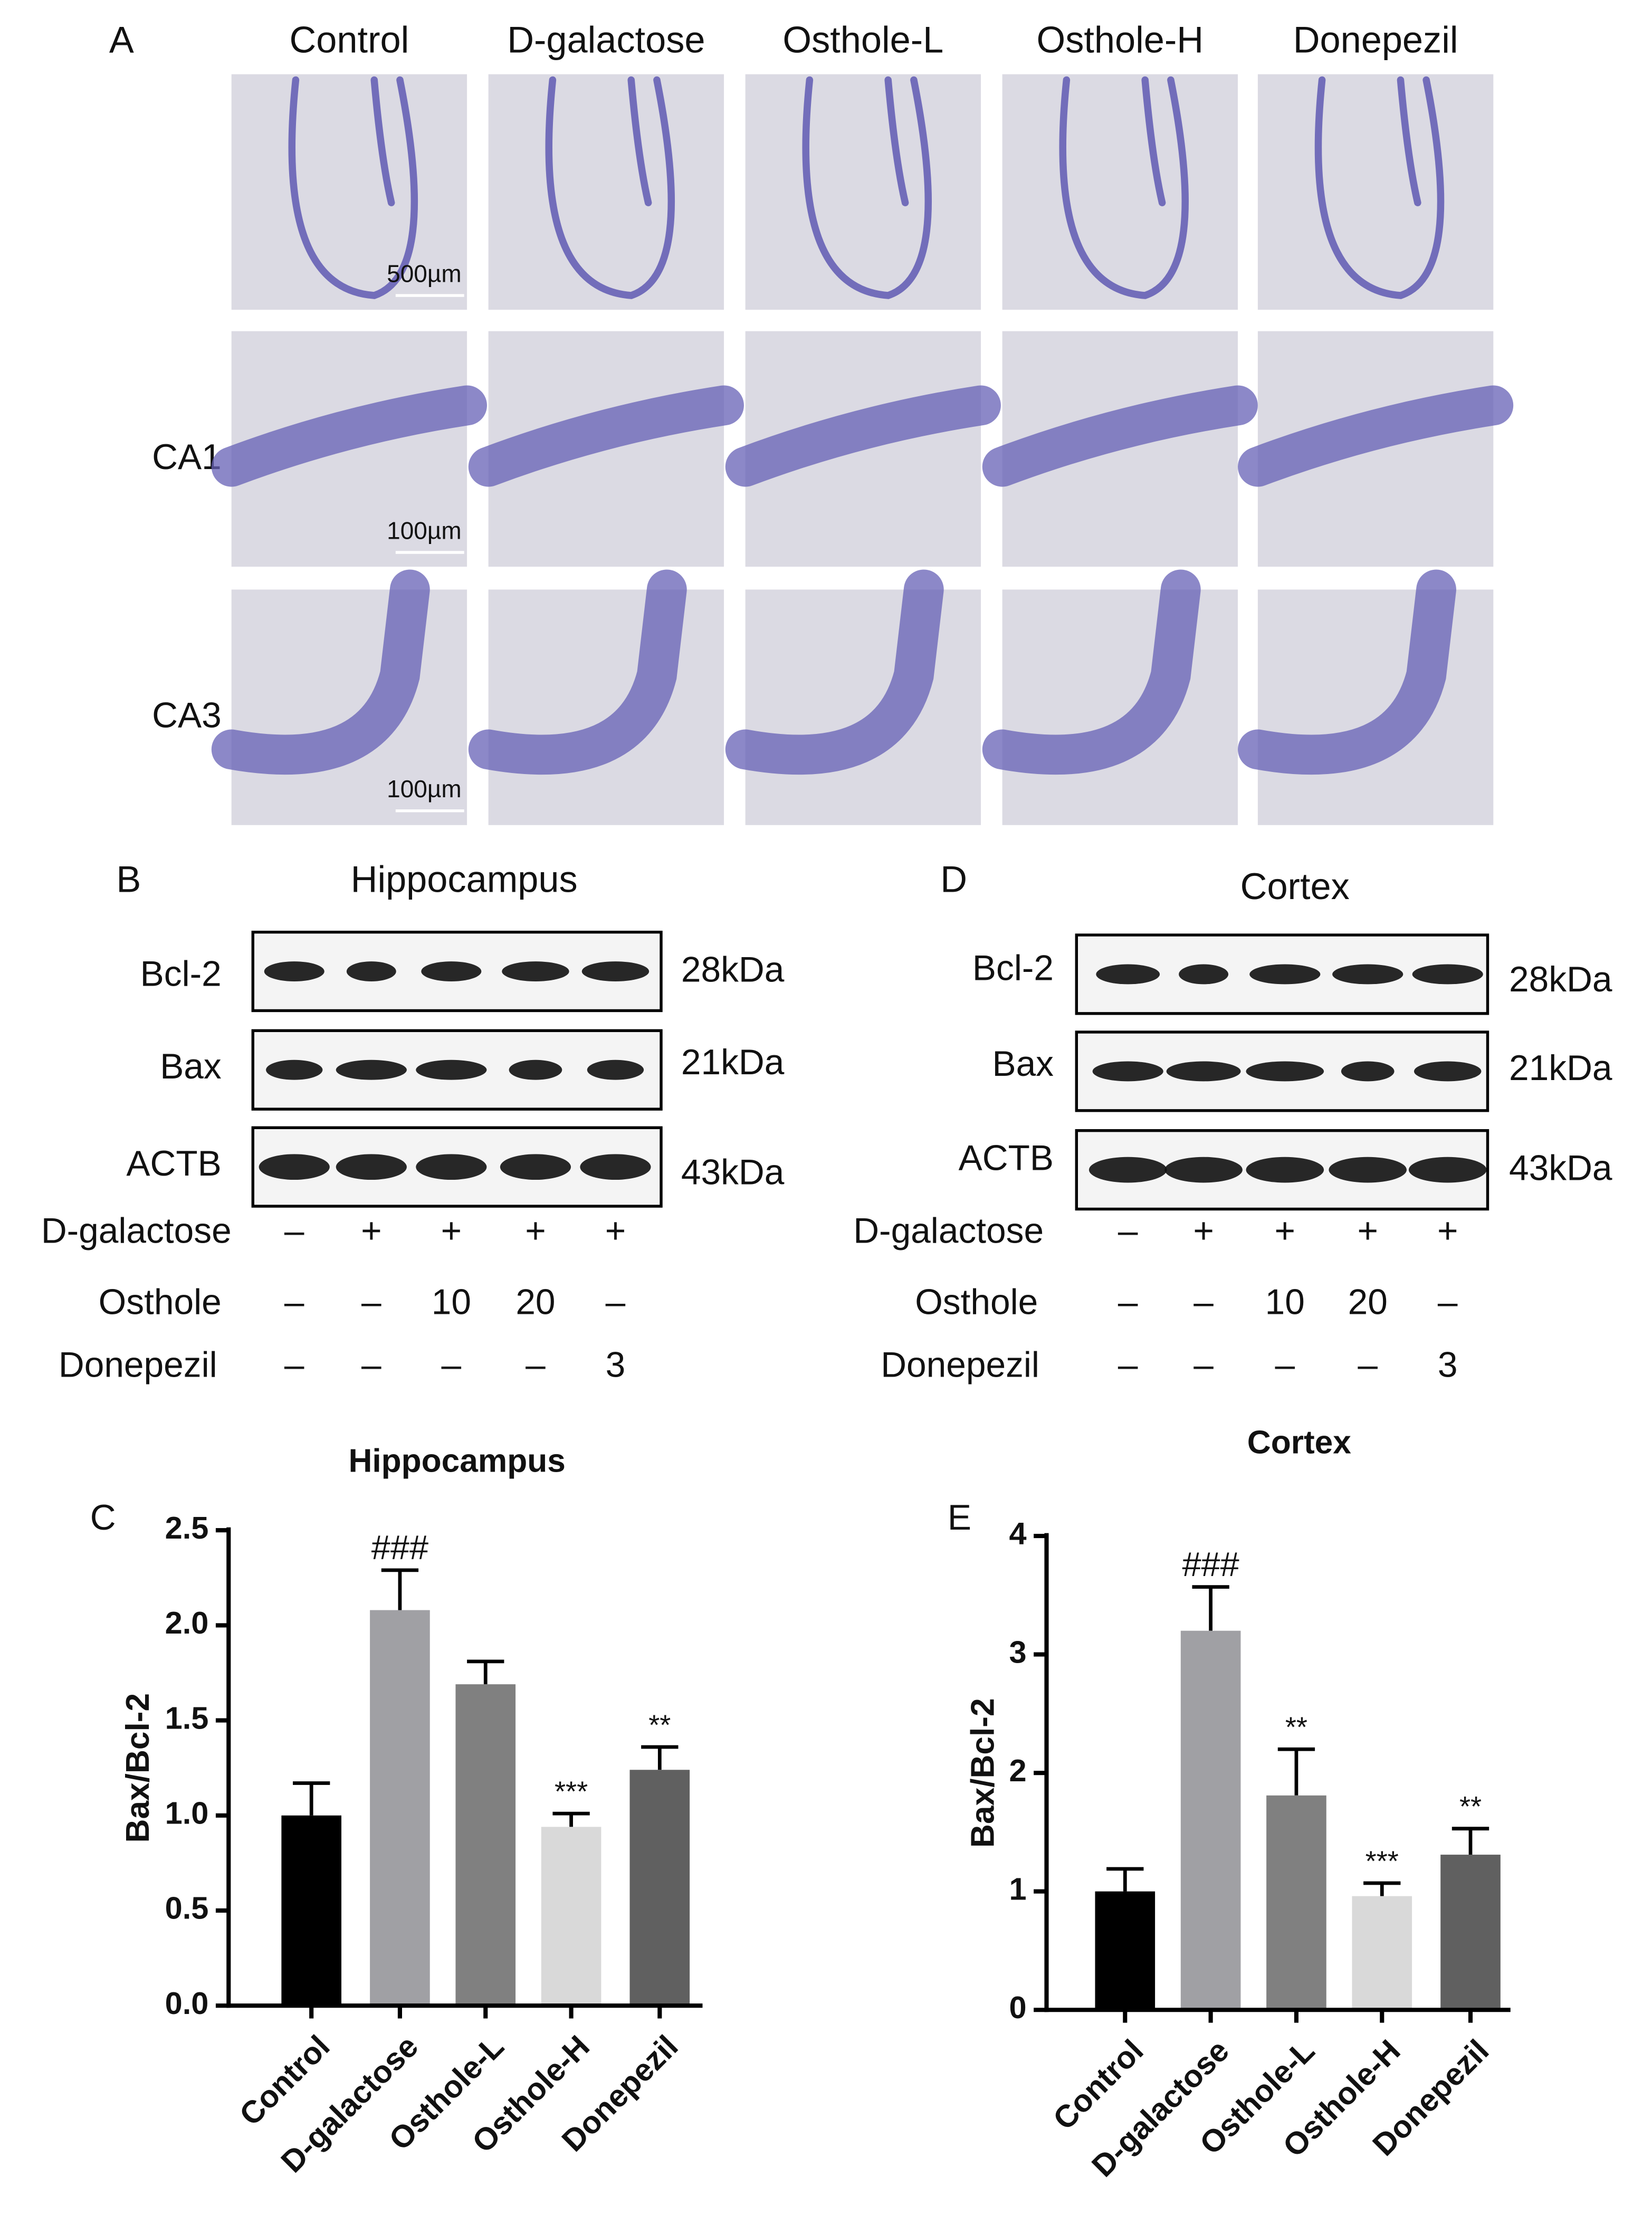  What do you see at coordinates (187, 1528) in the screenshot?
I see `y-tick-label: 2.5` at bounding box center [187, 1528].